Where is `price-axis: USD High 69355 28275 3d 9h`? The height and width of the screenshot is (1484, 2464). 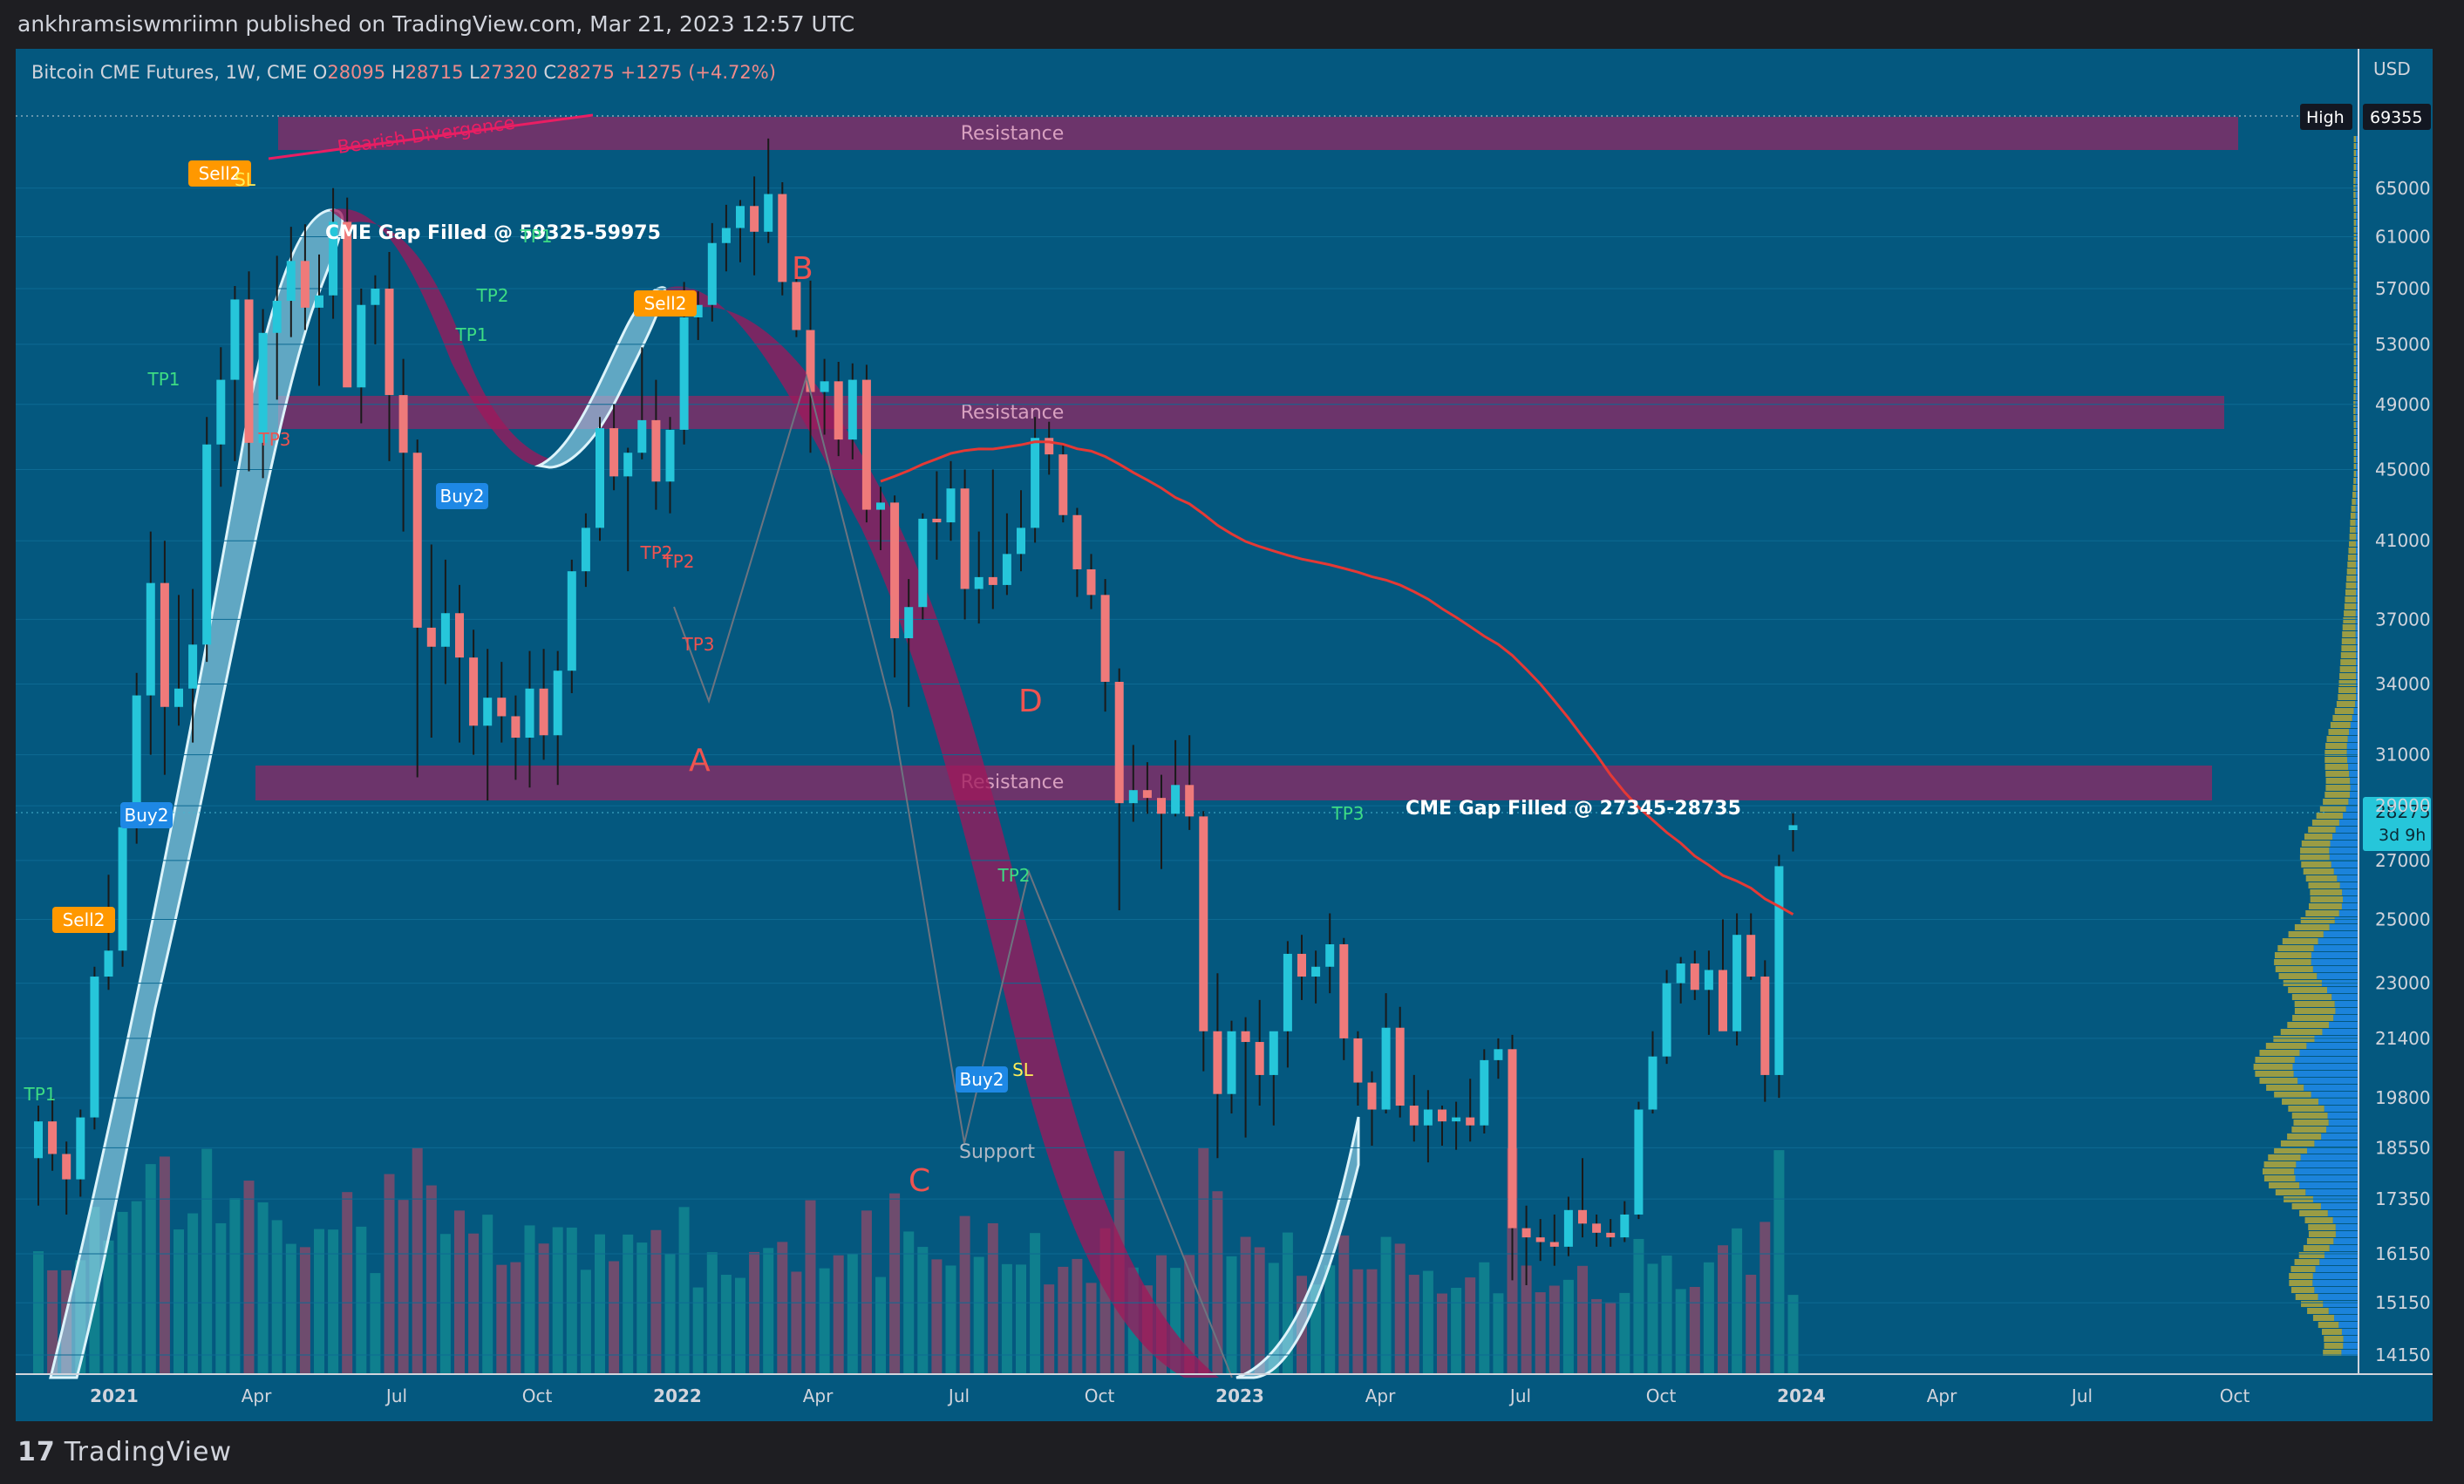
price-axis: USD High 69355 28275 3d 9h is located at coordinates (2365, 711).